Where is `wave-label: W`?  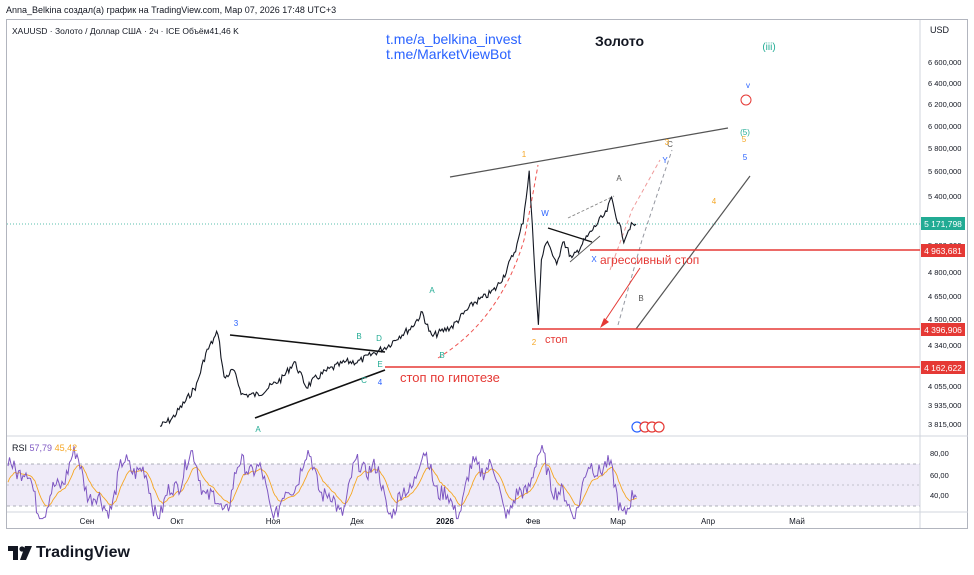
wave-label: W is located at coordinates (545, 213).